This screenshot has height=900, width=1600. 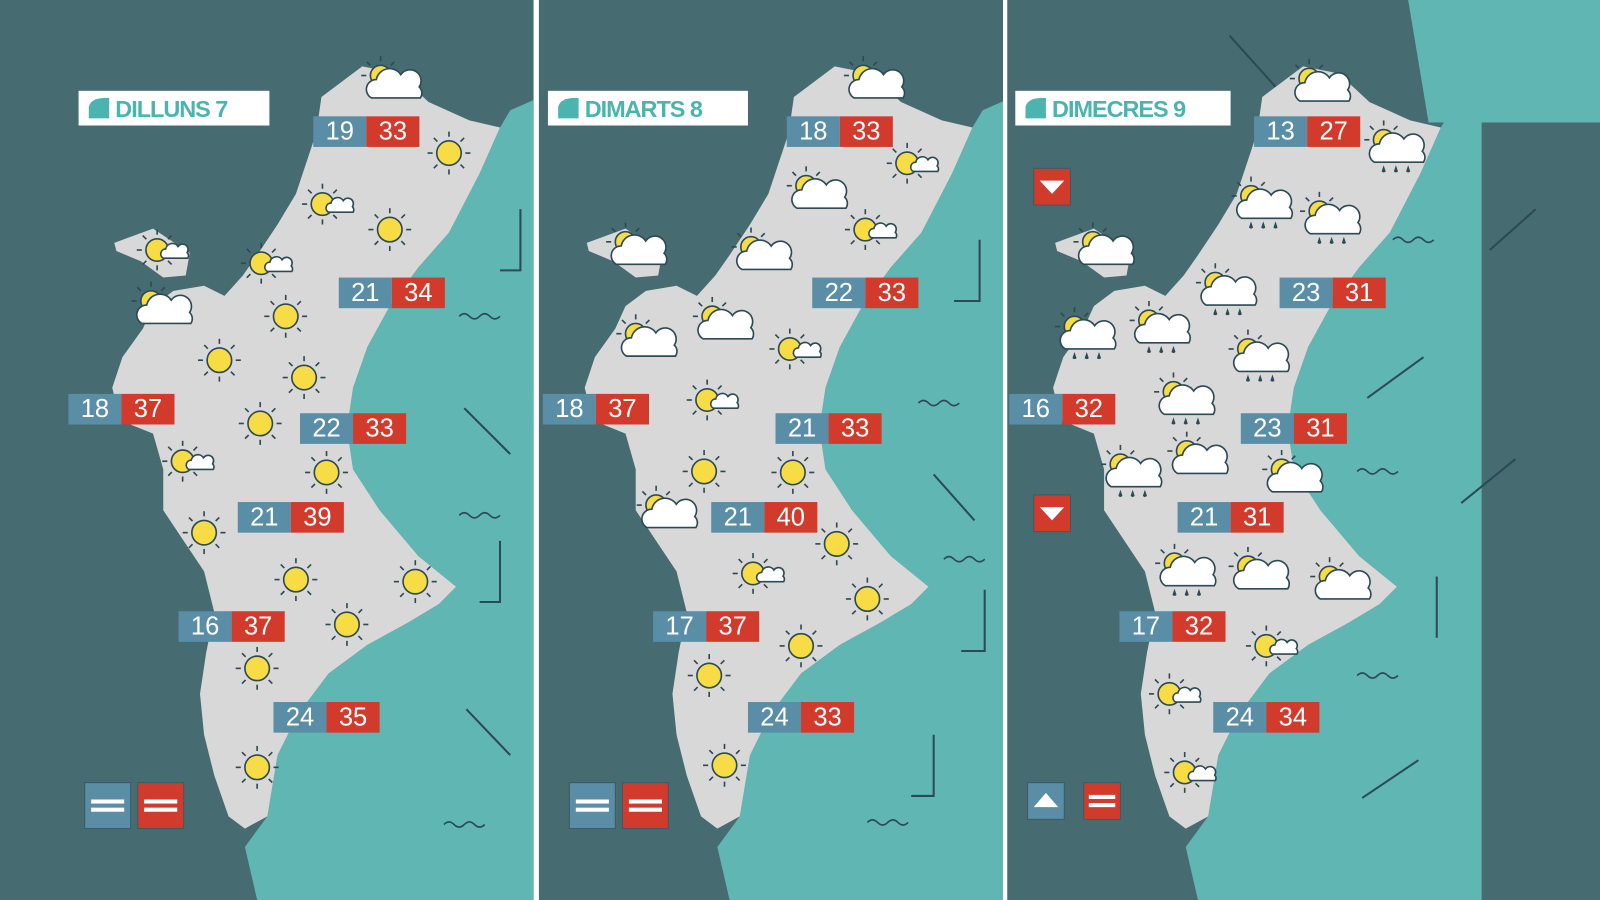 I want to click on min-temp: 18, so click(x=95, y=409).